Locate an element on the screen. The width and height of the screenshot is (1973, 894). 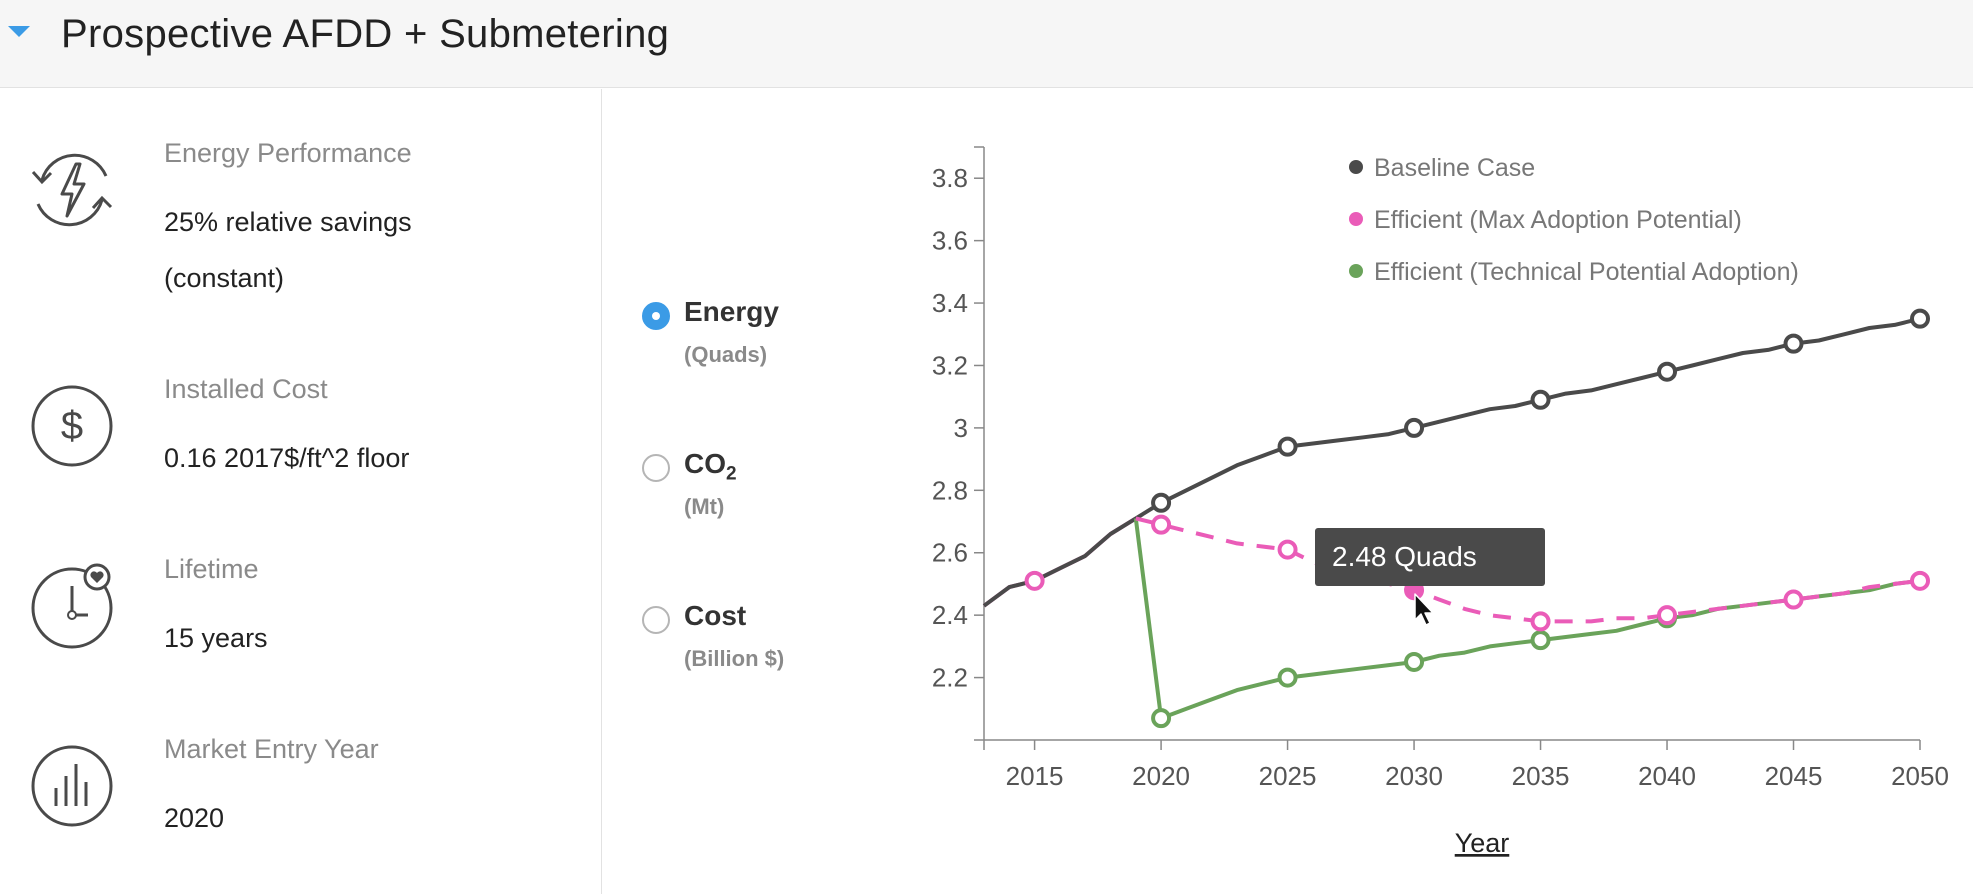
attribute-value-line-2: (constant) is located at coordinates (224, 278).